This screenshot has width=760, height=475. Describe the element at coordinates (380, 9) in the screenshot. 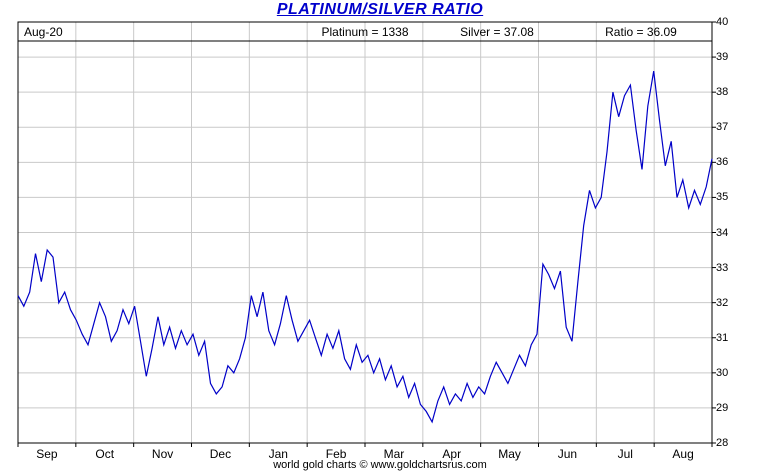

I see `chart-title: PLATINUM/SILVER RATIO` at that location.